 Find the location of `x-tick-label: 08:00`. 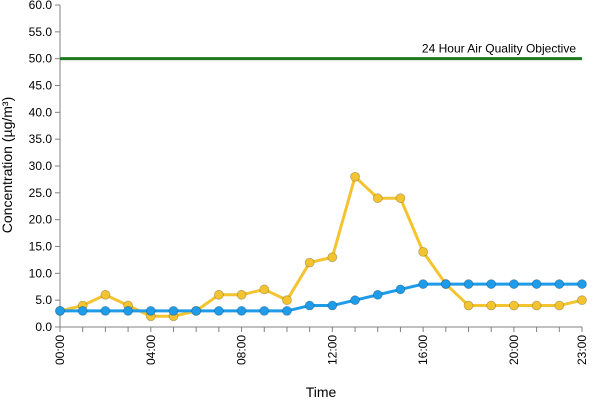

x-tick-label: 08:00 is located at coordinates (242, 350).